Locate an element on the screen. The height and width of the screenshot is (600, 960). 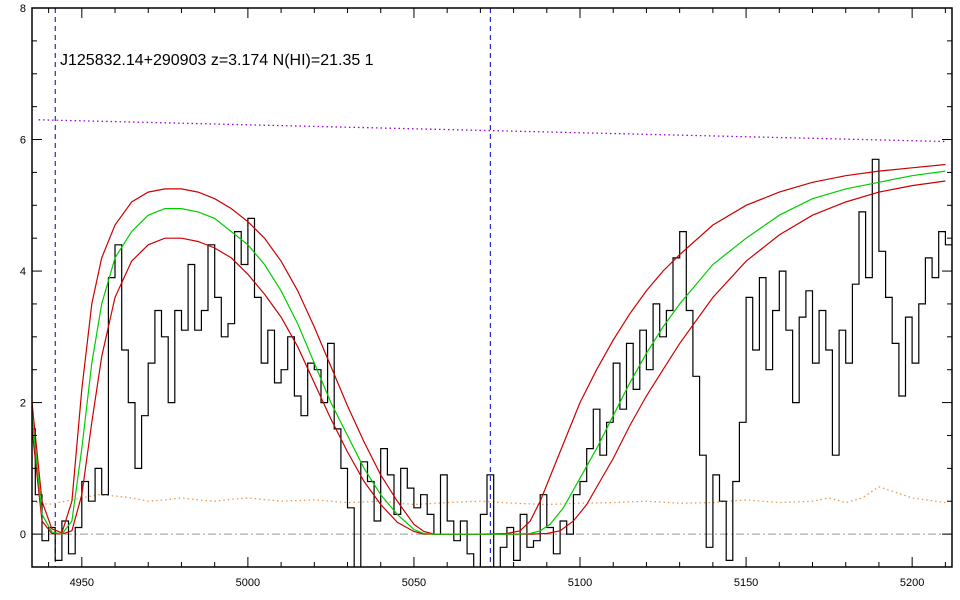
x-tick-label: 5200 is located at coordinates (912, 583).